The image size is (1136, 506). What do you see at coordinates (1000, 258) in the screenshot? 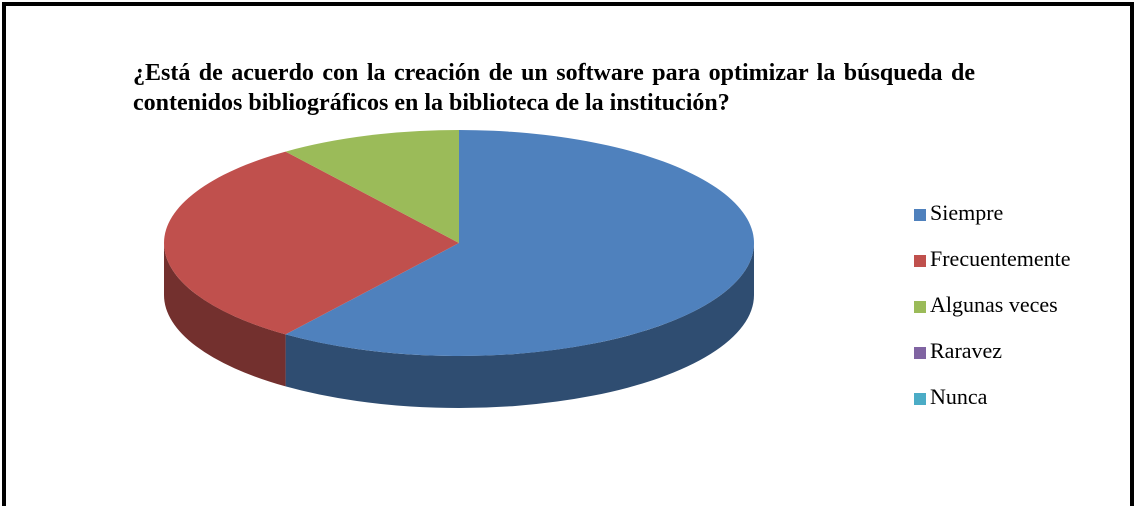
I see `legend-label: Frecuentemente` at bounding box center [1000, 258].